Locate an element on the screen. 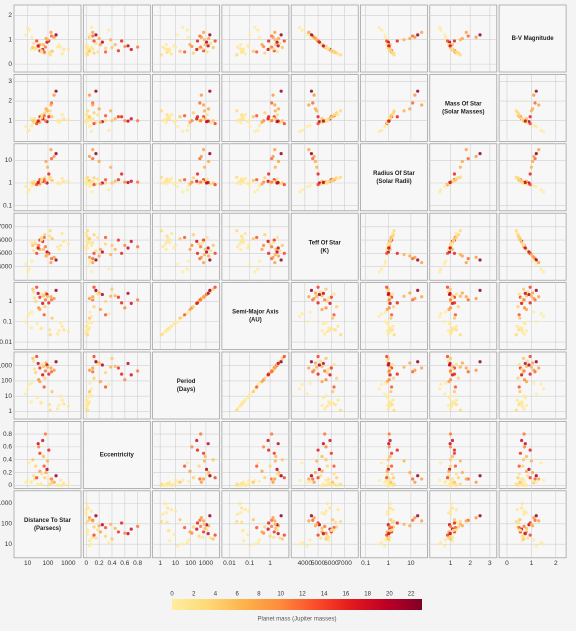 Image resolution: width=576 pixels, height=631 pixels. colorbar-tick-label: 22 is located at coordinates (411, 595).